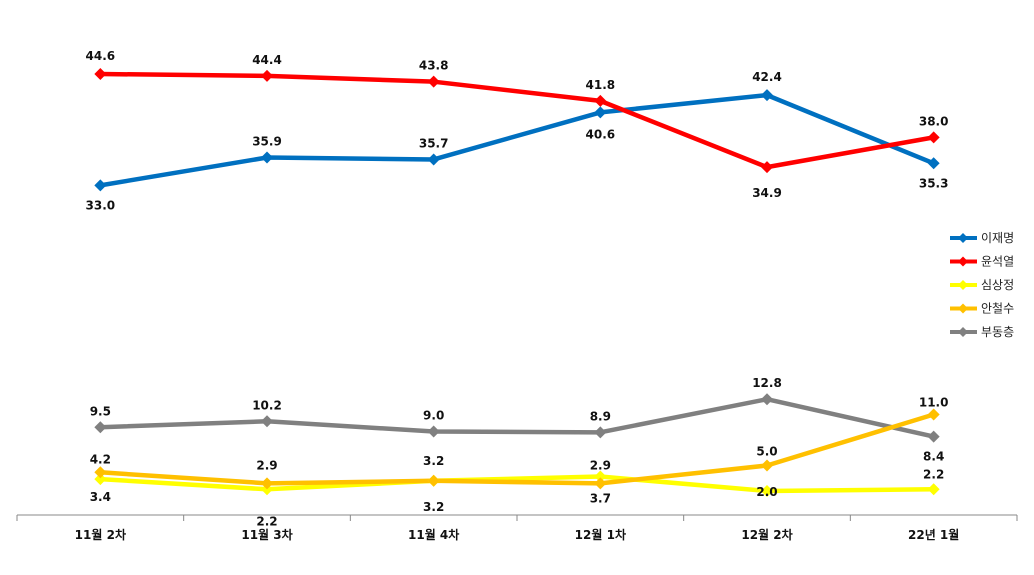  Describe the element at coordinates (934, 403) in the screenshot. I see `data-value-label: 11.0` at that location.